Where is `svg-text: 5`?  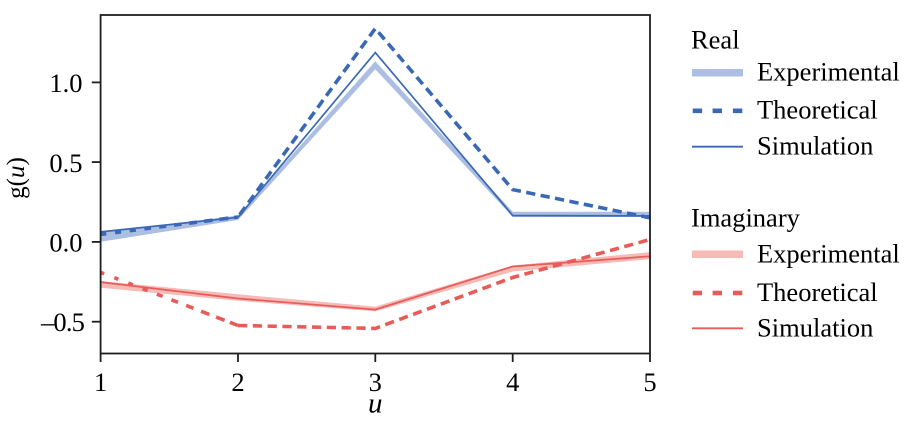
svg-text: 5 is located at coordinates (649, 382).